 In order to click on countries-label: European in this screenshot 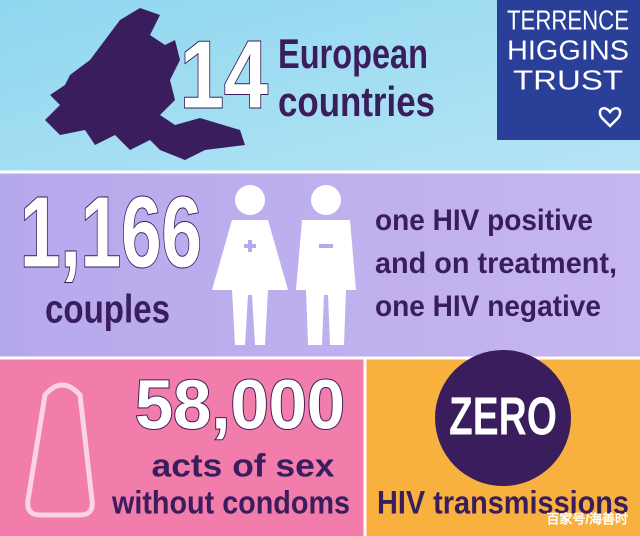, I will do `click(353, 53)`.